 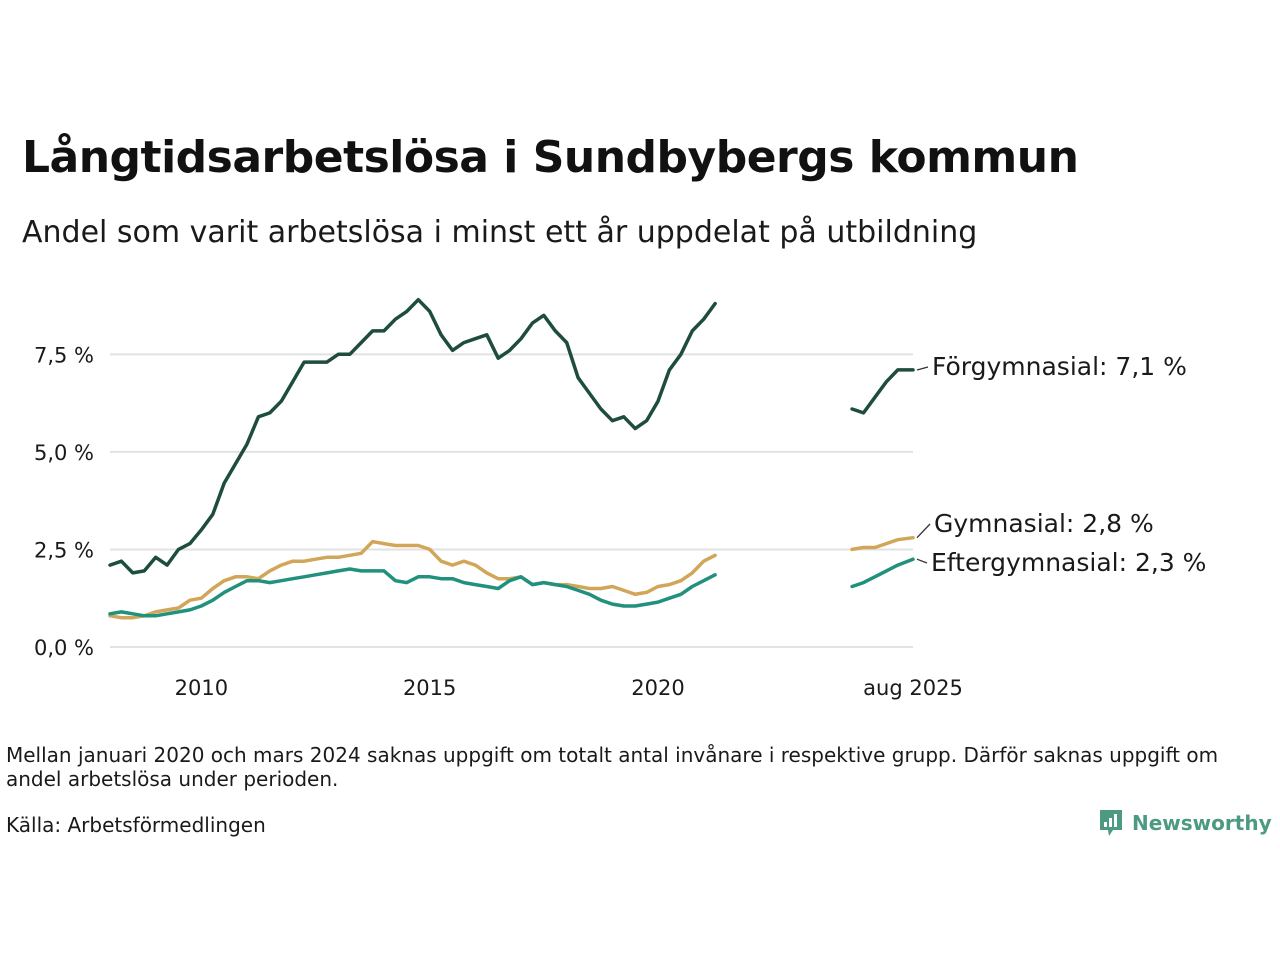 What do you see at coordinates (550, 157) in the screenshot?
I see `chart-title: Långtidsarbetslösa i Sundbybergs kommun` at bounding box center [550, 157].